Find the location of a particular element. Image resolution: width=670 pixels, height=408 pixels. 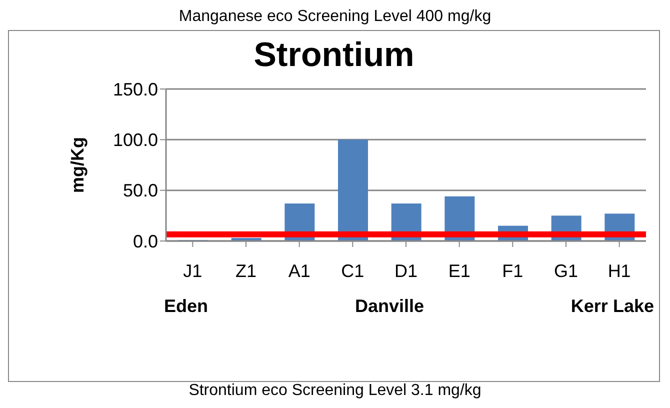

x-tick-label: J1 is located at coordinates (192, 271).